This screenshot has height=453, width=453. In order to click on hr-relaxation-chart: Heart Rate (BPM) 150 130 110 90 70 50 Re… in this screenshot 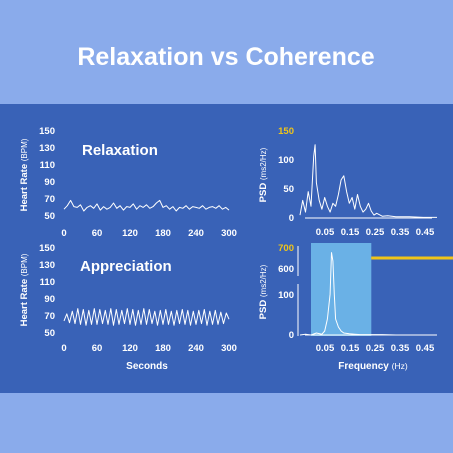, I will do `click(128, 182)`.